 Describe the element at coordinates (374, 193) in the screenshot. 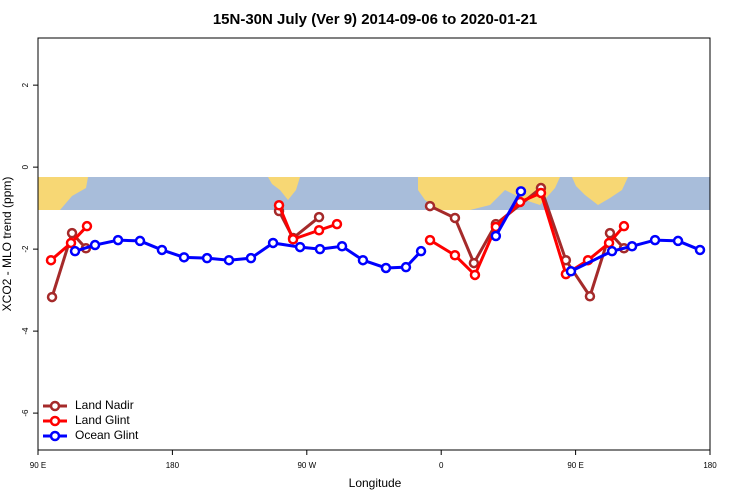

I see `map-strip` at that location.